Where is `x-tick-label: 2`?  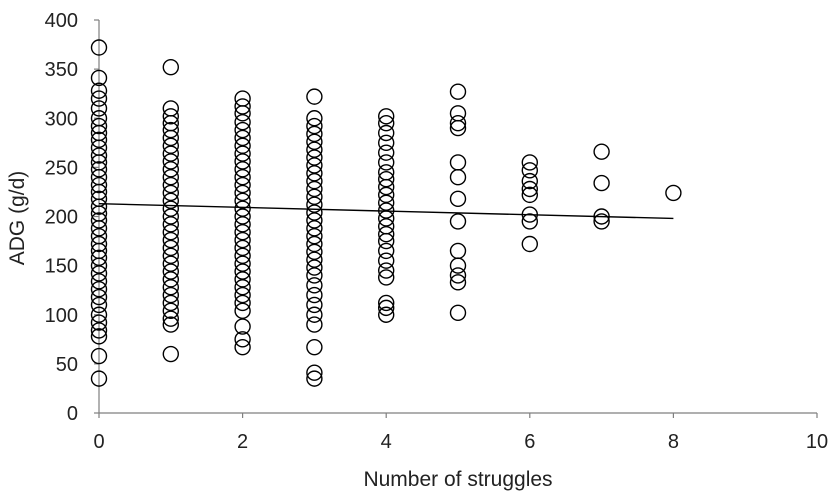 x-tick-label: 2 is located at coordinates (242, 442).